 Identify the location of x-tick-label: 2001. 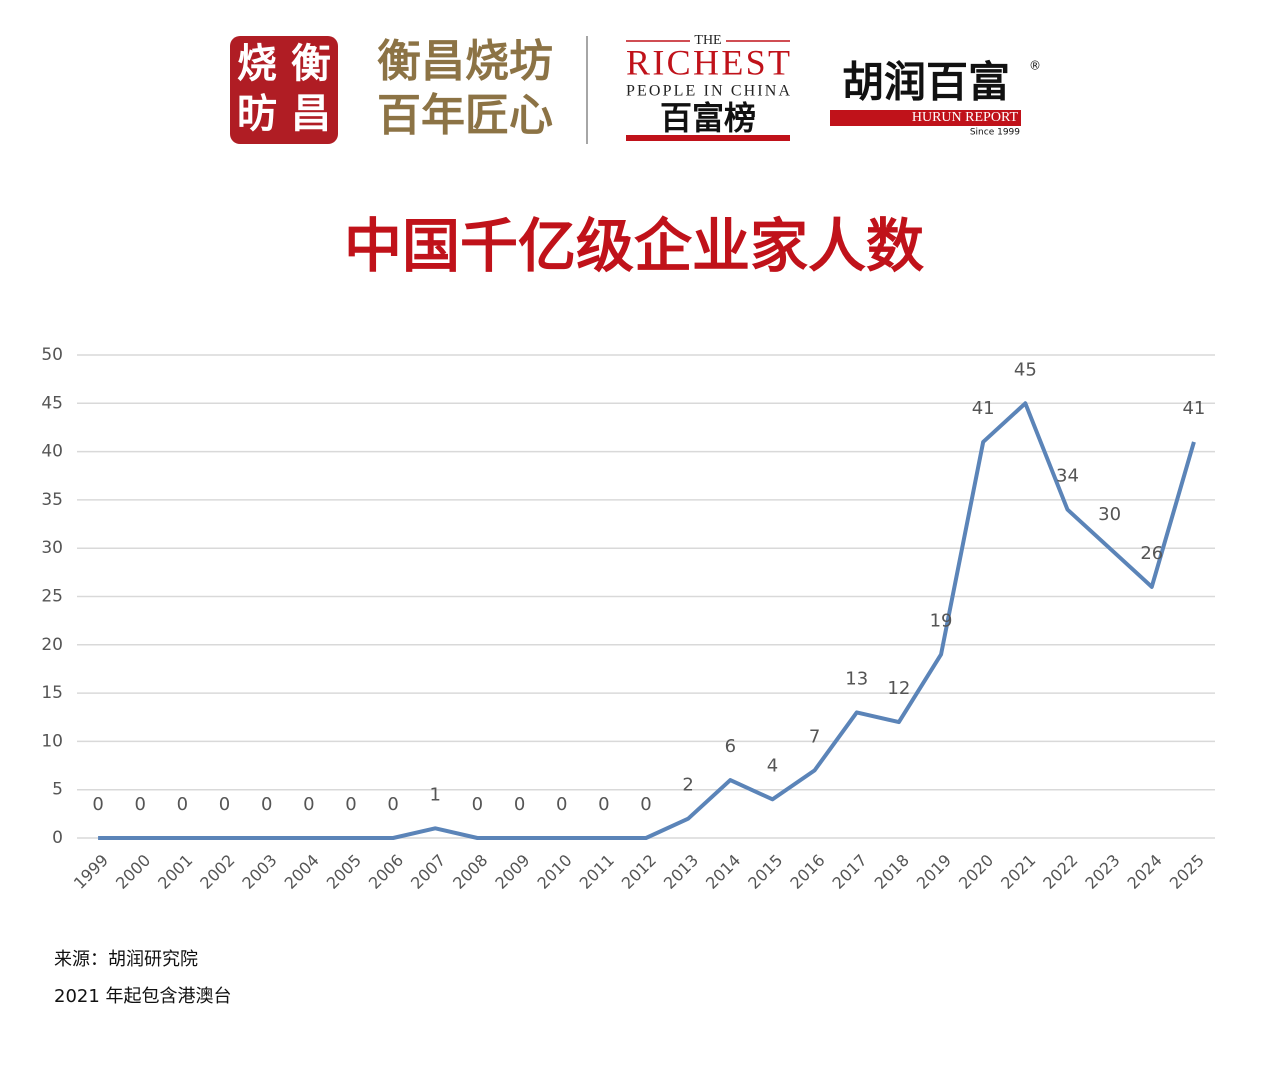
(175, 872).